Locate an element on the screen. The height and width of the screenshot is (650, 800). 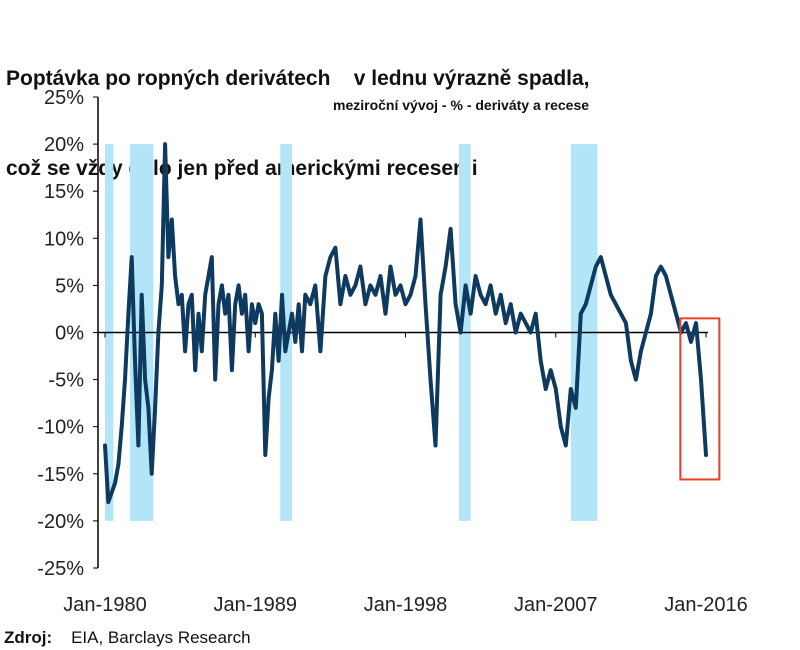
chart-annotation: meziroční vývoj - % - deriváty a recese is located at coordinates (461, 105).